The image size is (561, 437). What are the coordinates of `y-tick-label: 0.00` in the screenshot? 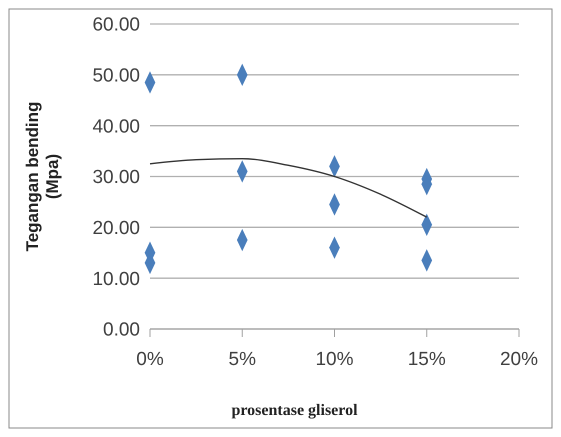 It's located at (121, 330).